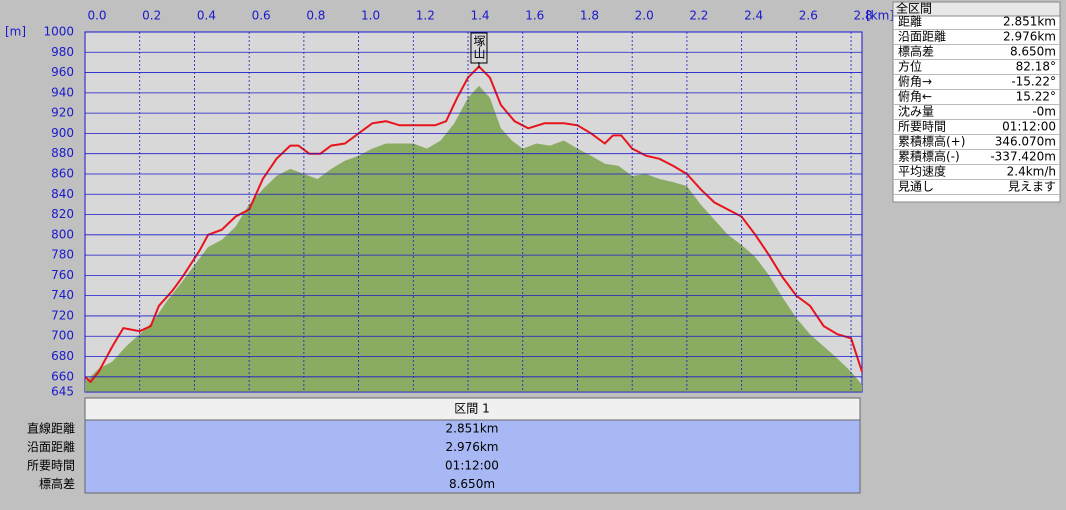  What do you see at coordinates (62, 133) in the screenshot?
I see `y-tick-label: 900` at bounding box center [62, 133].